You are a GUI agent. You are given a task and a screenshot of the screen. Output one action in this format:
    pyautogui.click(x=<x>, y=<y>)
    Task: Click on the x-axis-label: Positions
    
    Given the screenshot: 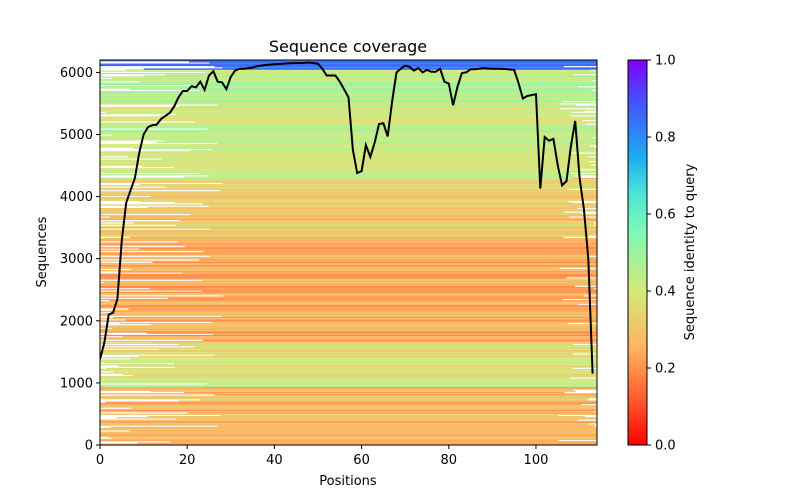 What is the action you would take?
    pyautogui.click(x=348, y=481)
    